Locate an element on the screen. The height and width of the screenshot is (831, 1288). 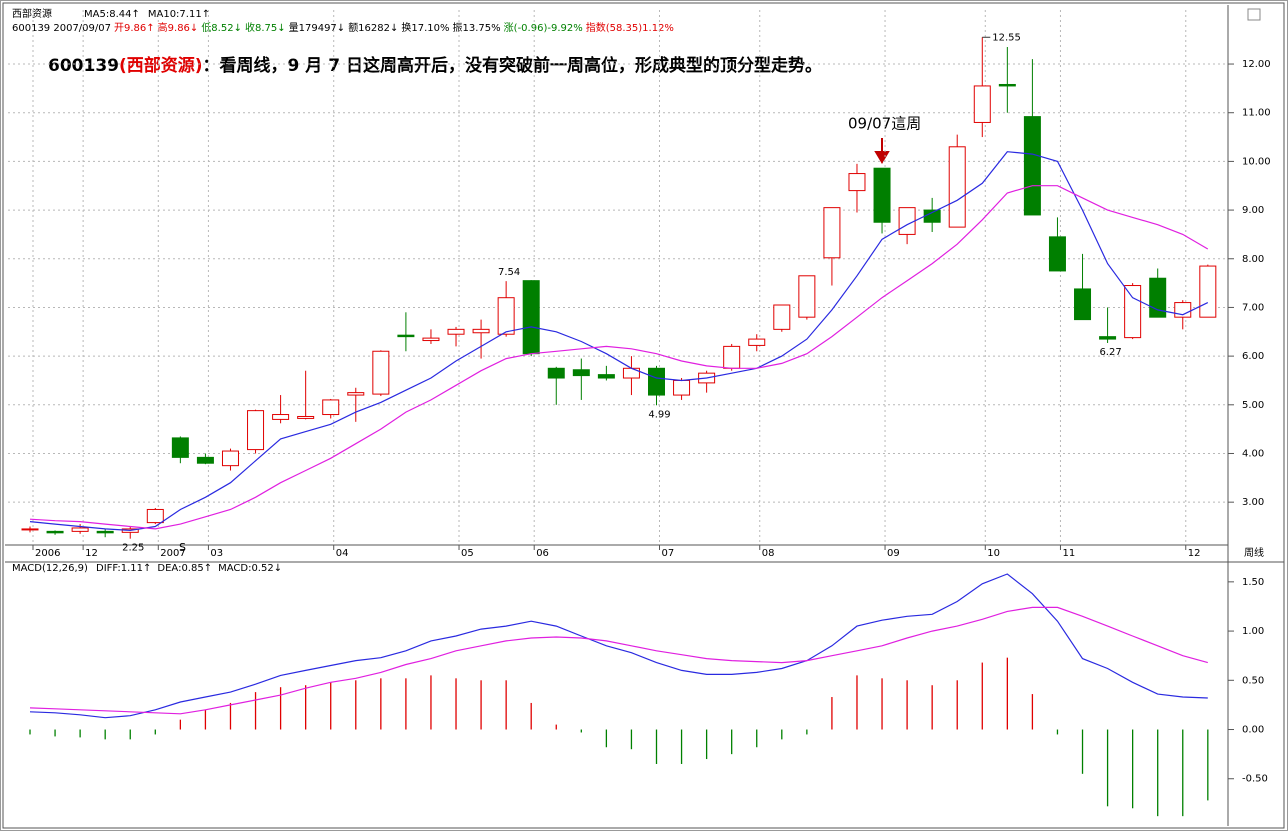
y-tick-label: 7.00 is located at coordinates (1253, 307).